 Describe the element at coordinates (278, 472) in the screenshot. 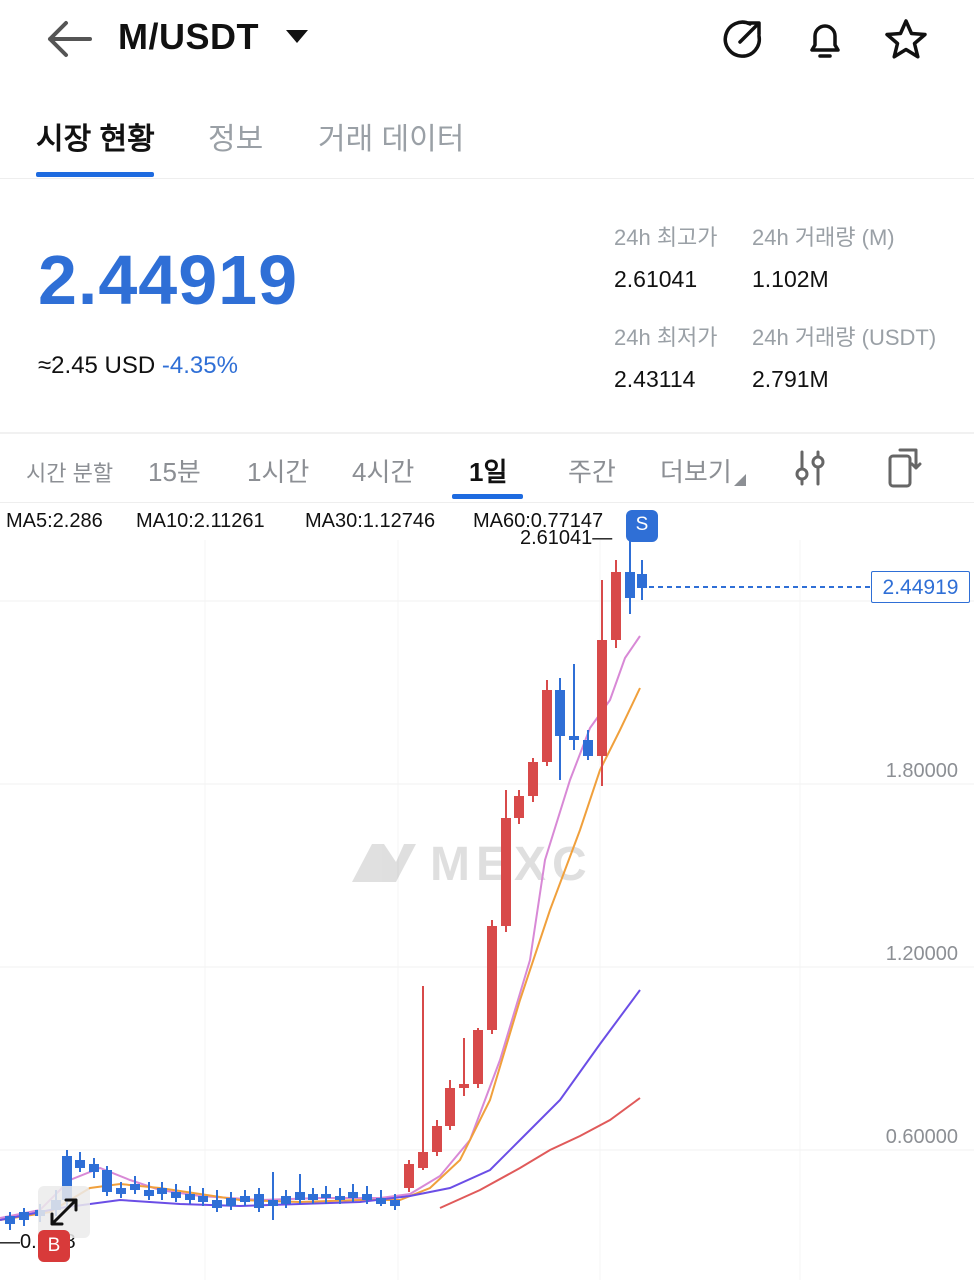

I see `tf-1h: 1시간` at that location.